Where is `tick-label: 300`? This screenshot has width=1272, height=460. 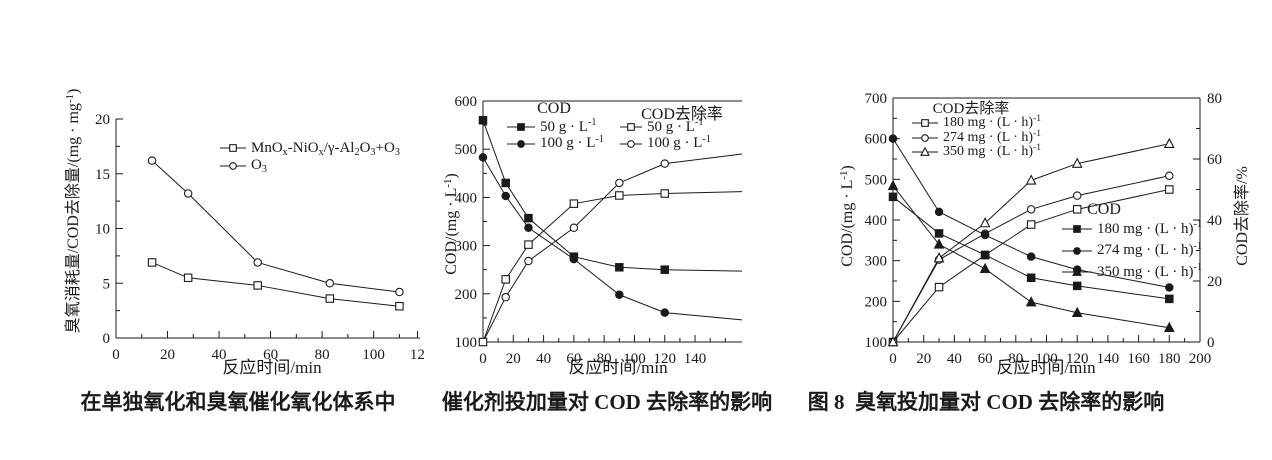 tick-label: 300 is located at coordinates (466, 247).